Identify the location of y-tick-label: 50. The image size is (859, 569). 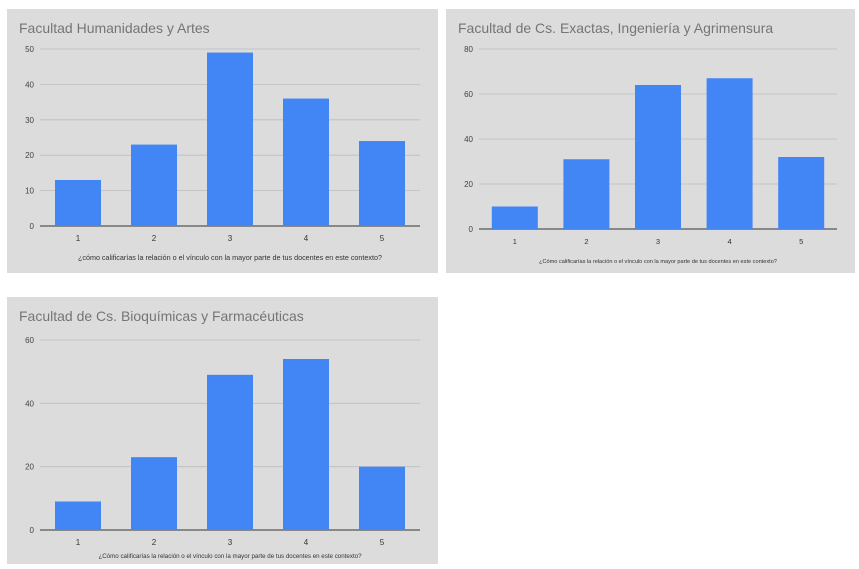
(29, 49).